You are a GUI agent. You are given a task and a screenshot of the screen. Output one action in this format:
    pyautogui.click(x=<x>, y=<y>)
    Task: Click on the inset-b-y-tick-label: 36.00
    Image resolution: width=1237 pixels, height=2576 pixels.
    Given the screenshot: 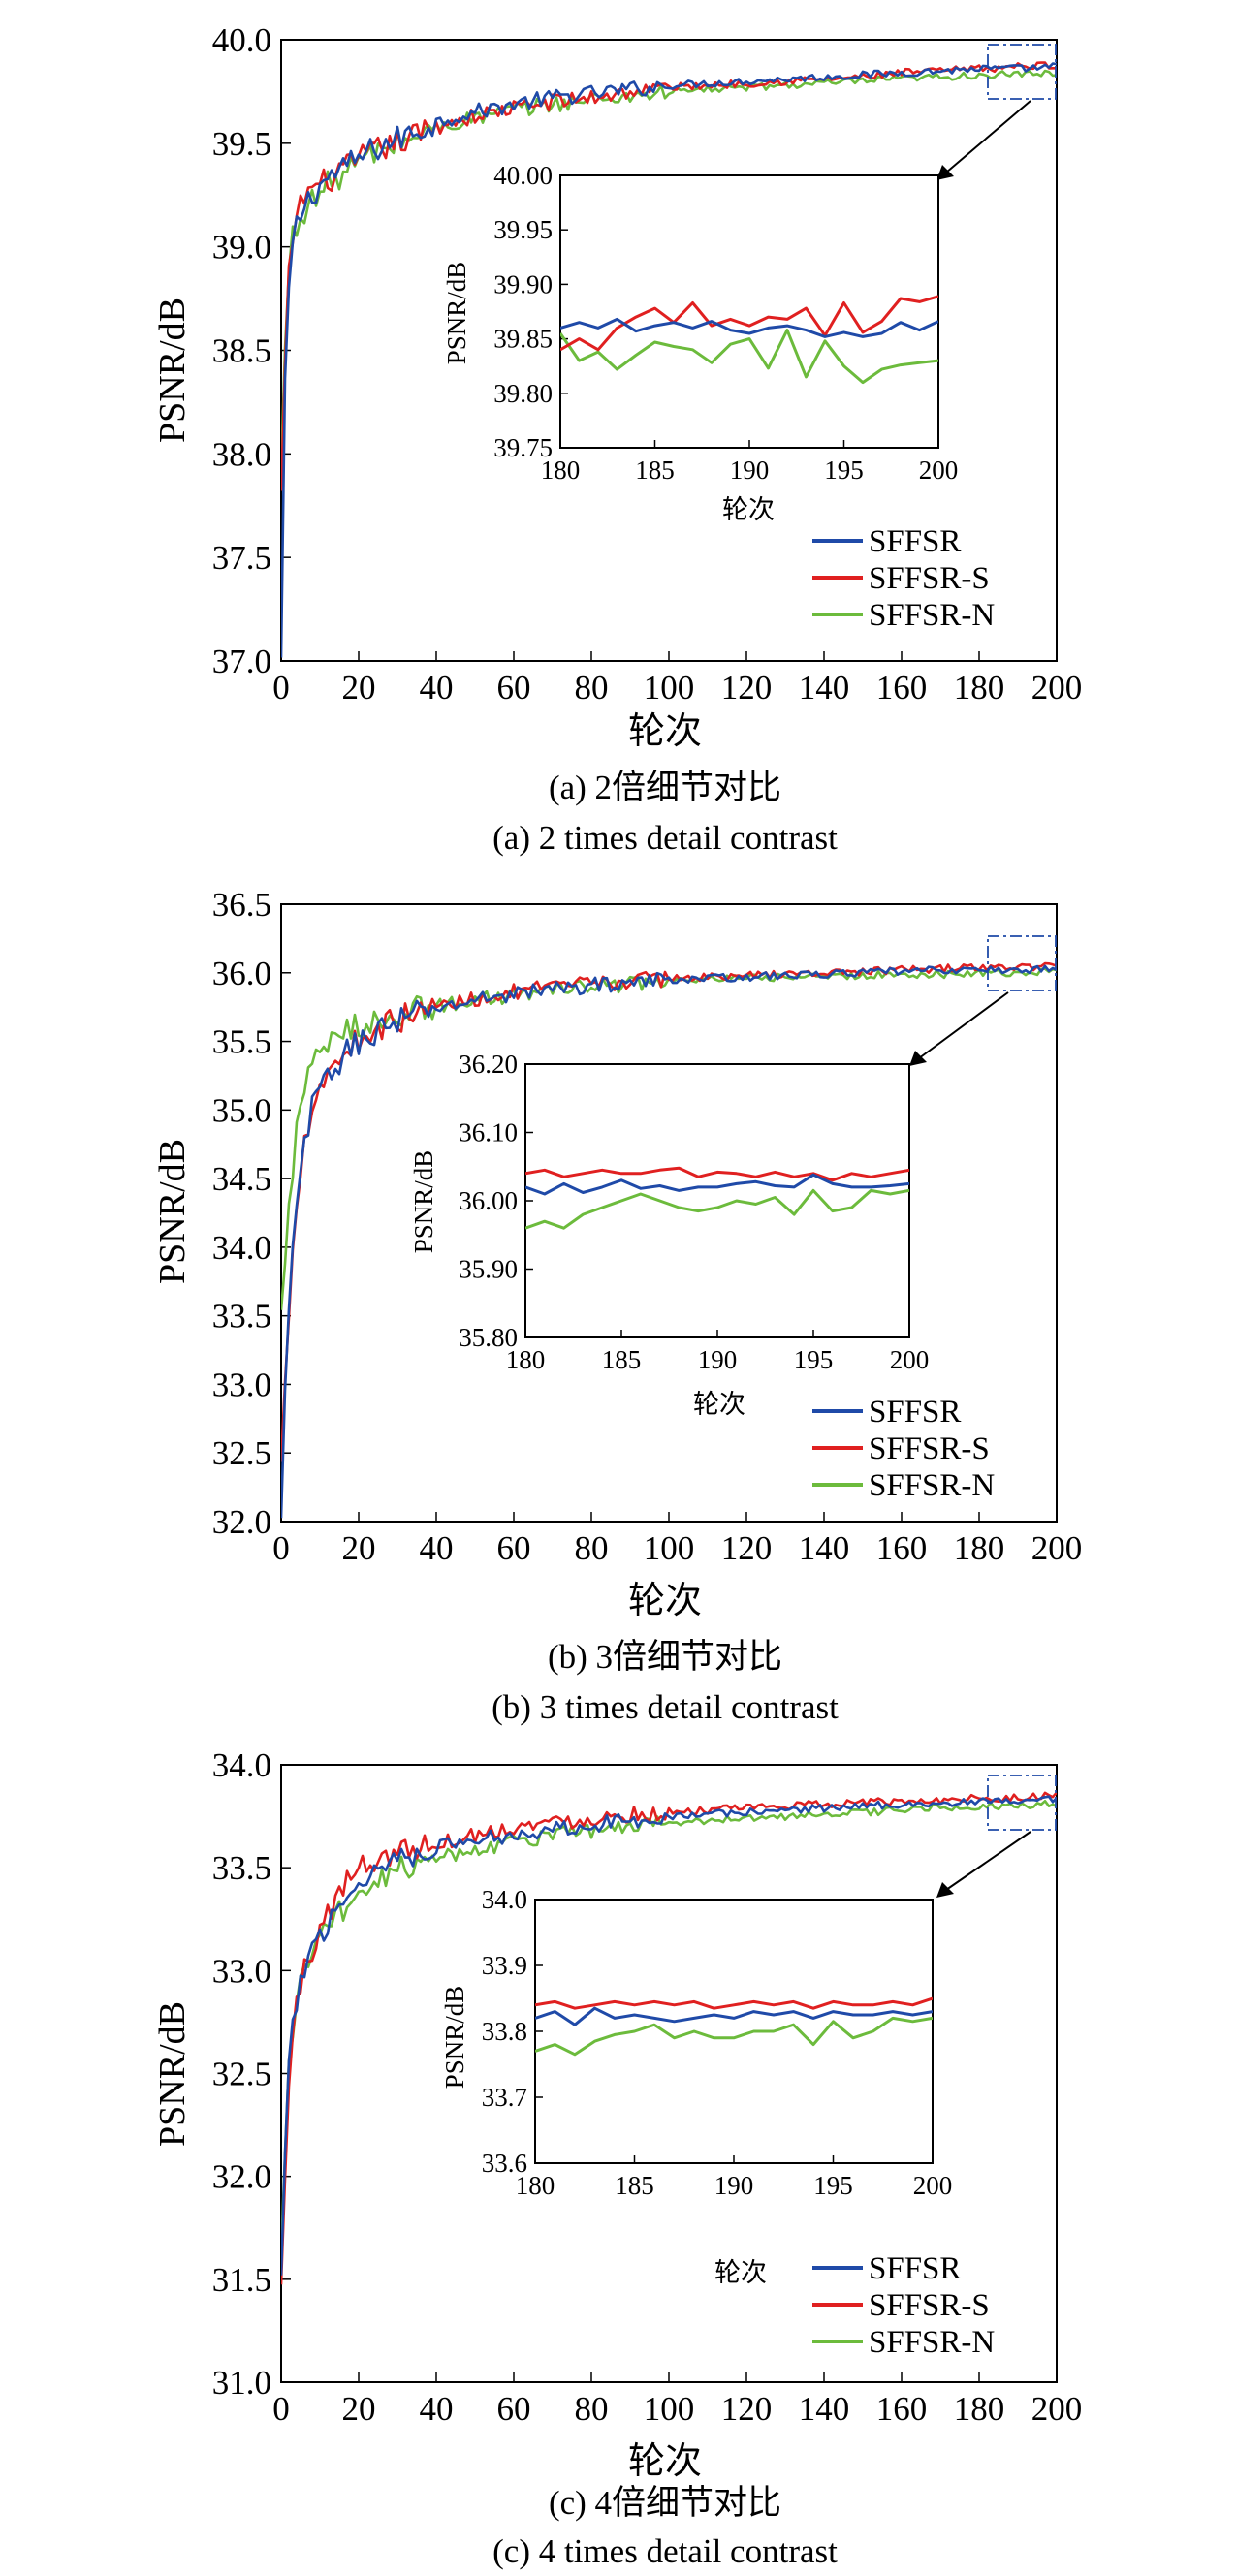 What is the action you would take?
    pyautogui.click(x=488, y=1200)
    